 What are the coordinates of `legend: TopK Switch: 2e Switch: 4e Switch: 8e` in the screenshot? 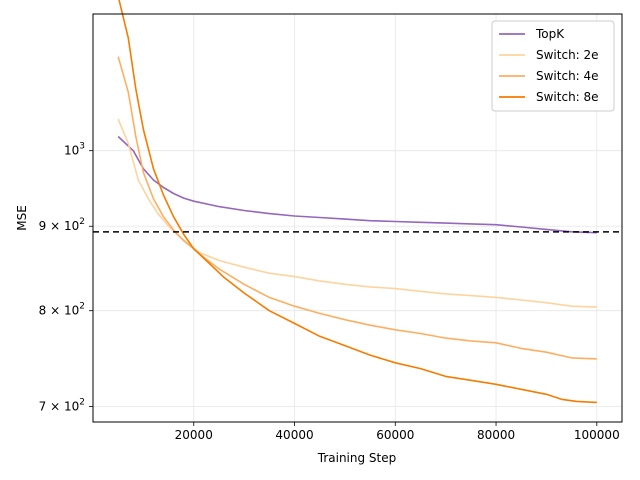 It's located at (553, 66).